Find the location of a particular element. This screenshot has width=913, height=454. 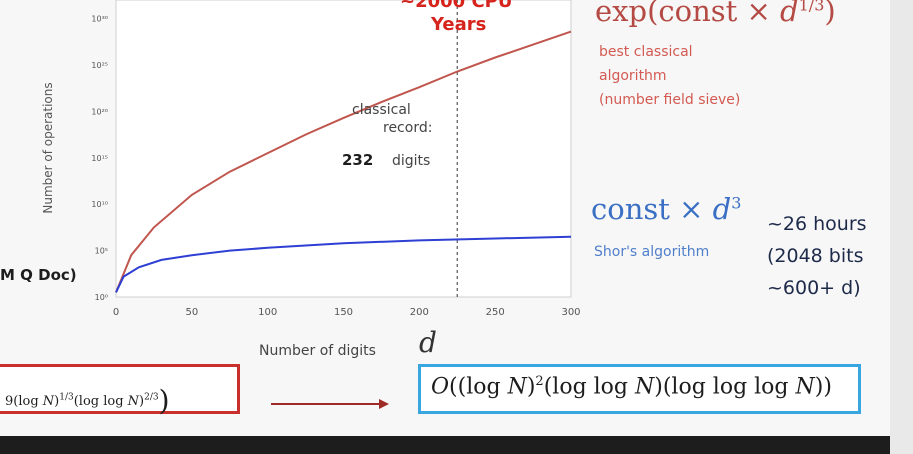

shor-complexity-box: O((log N)2(log log N)(log log log N)) is located at coordinates (639, 389).